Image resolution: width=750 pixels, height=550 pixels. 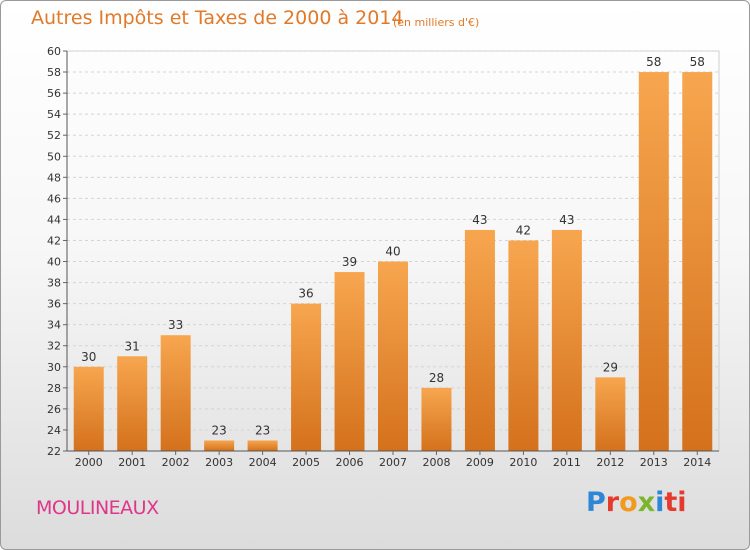 I want to click on x-tick-label: 2012, so click(x=610, y=462).